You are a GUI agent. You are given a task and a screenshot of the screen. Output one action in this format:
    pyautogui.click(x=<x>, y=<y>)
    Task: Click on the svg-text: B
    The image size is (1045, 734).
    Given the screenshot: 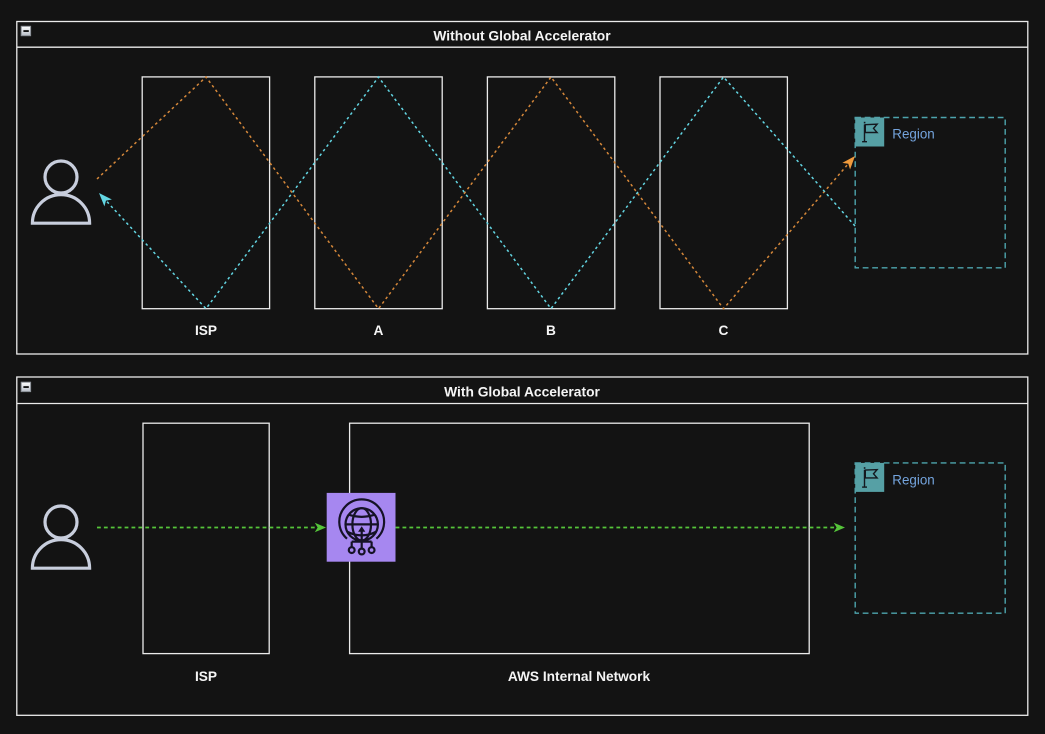 What is the action you would take?
    pyautogui.click(x=551, y=330)
    